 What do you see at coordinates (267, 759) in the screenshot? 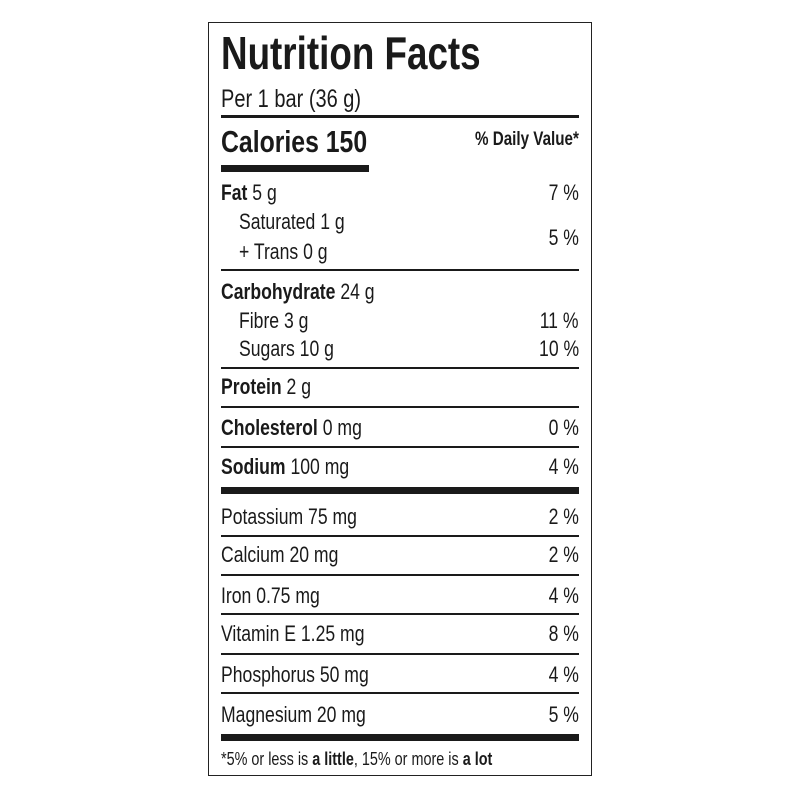
I see `footnote-text: *5% or less is` at bounding box center [267, 759].